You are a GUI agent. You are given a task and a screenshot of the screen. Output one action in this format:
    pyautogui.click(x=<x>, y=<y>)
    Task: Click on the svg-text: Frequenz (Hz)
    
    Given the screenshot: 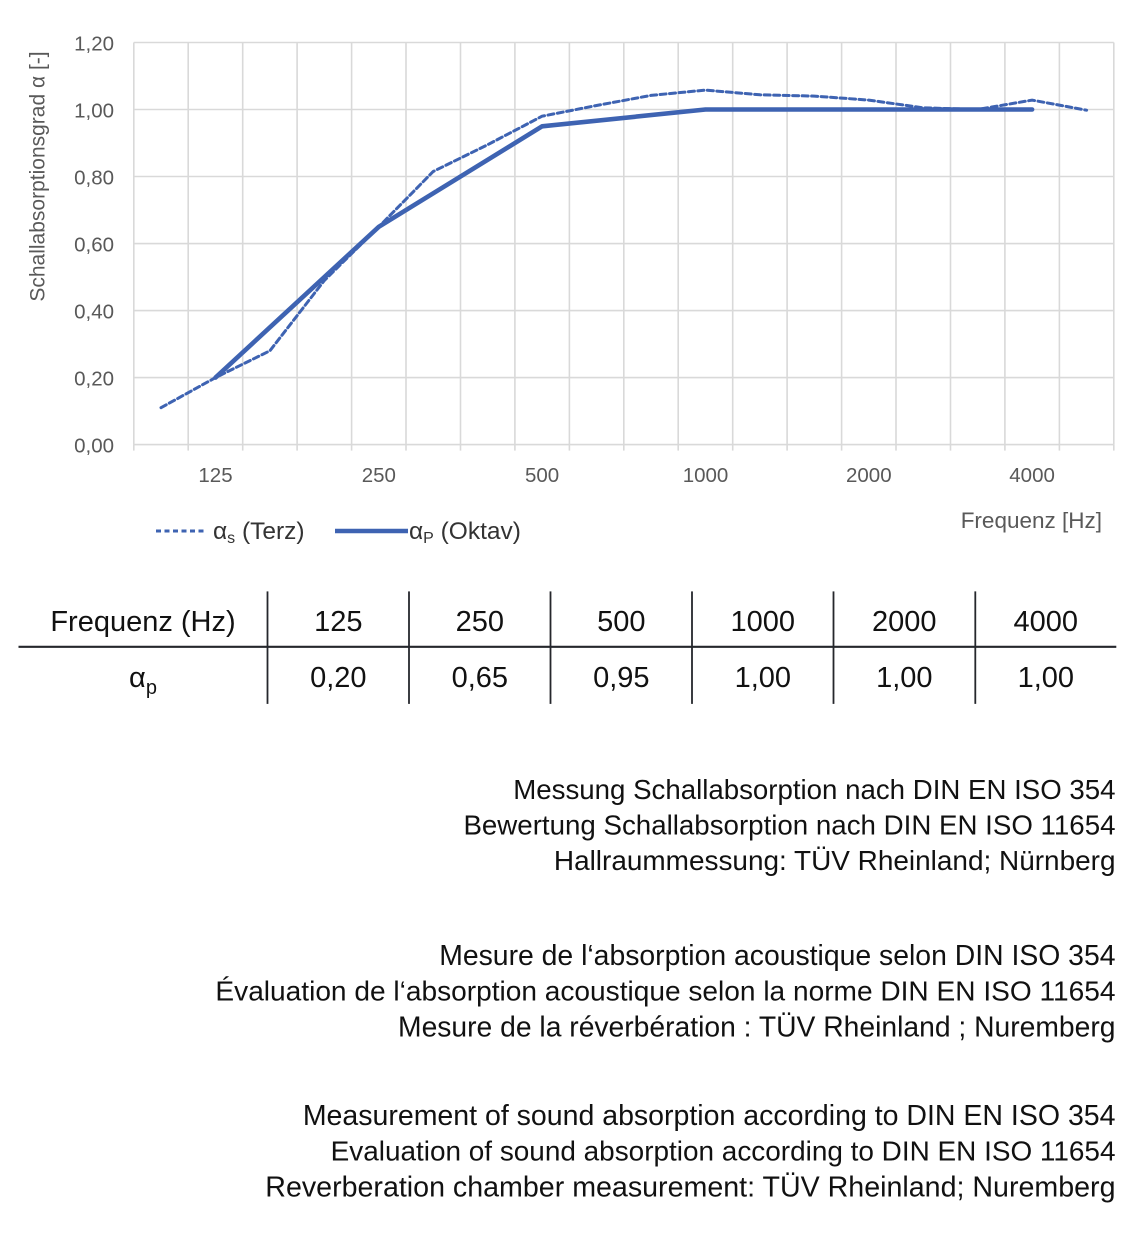 What is the action you would take?
    pyautogui.click(x=142, y=622)
    